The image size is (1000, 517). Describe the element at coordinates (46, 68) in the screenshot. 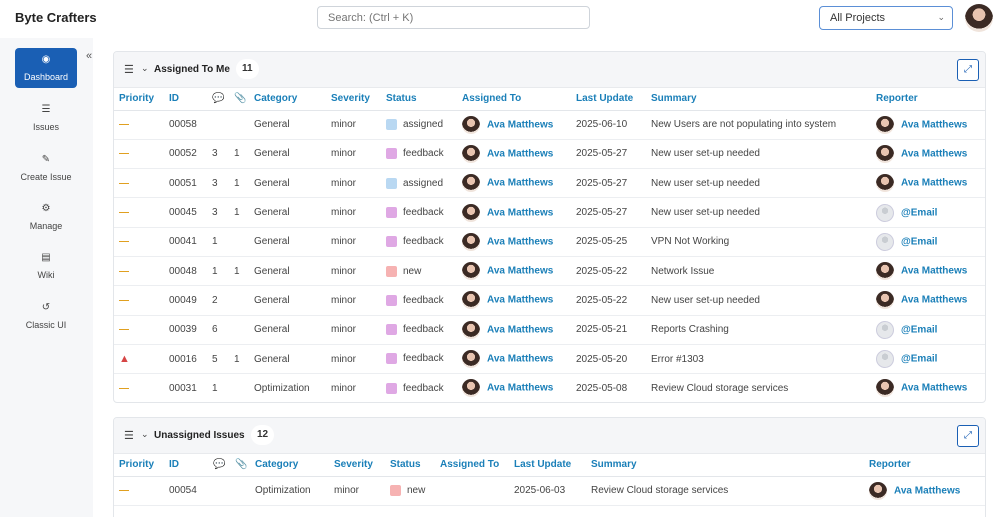

I see `sidebar-item-dashboard: ◉ Dashboard` at that location.